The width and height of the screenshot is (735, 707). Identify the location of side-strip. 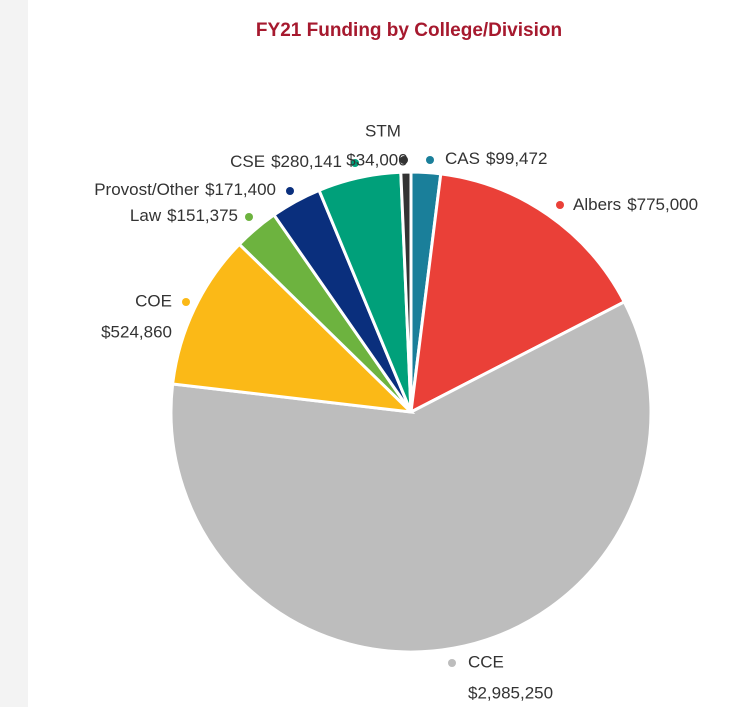
(14, 353).